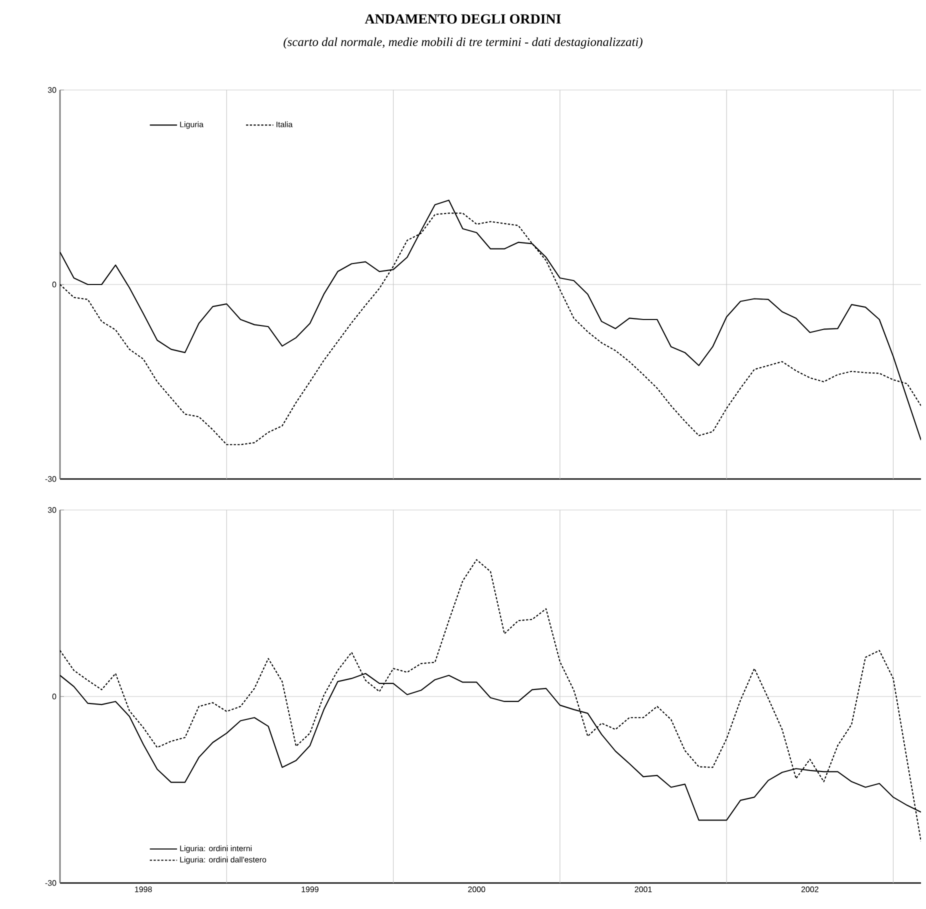 The width and height of the screenshot is (926, 909). What do you see at coordinates (462, 19) in the screenshot?
I see `chart-title: ANDAMENTO DEGLI ORDINI` at bounding box center [462, 19].